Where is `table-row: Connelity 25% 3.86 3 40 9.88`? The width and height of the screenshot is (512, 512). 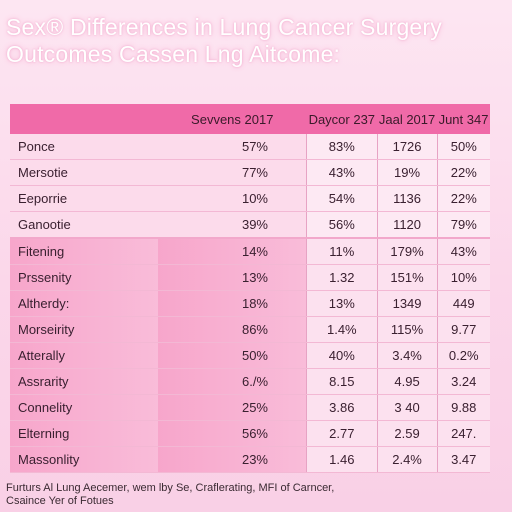 table-row: Connelity 25% 3.86 3 40 9.88 is located at coordinates (250, 407).